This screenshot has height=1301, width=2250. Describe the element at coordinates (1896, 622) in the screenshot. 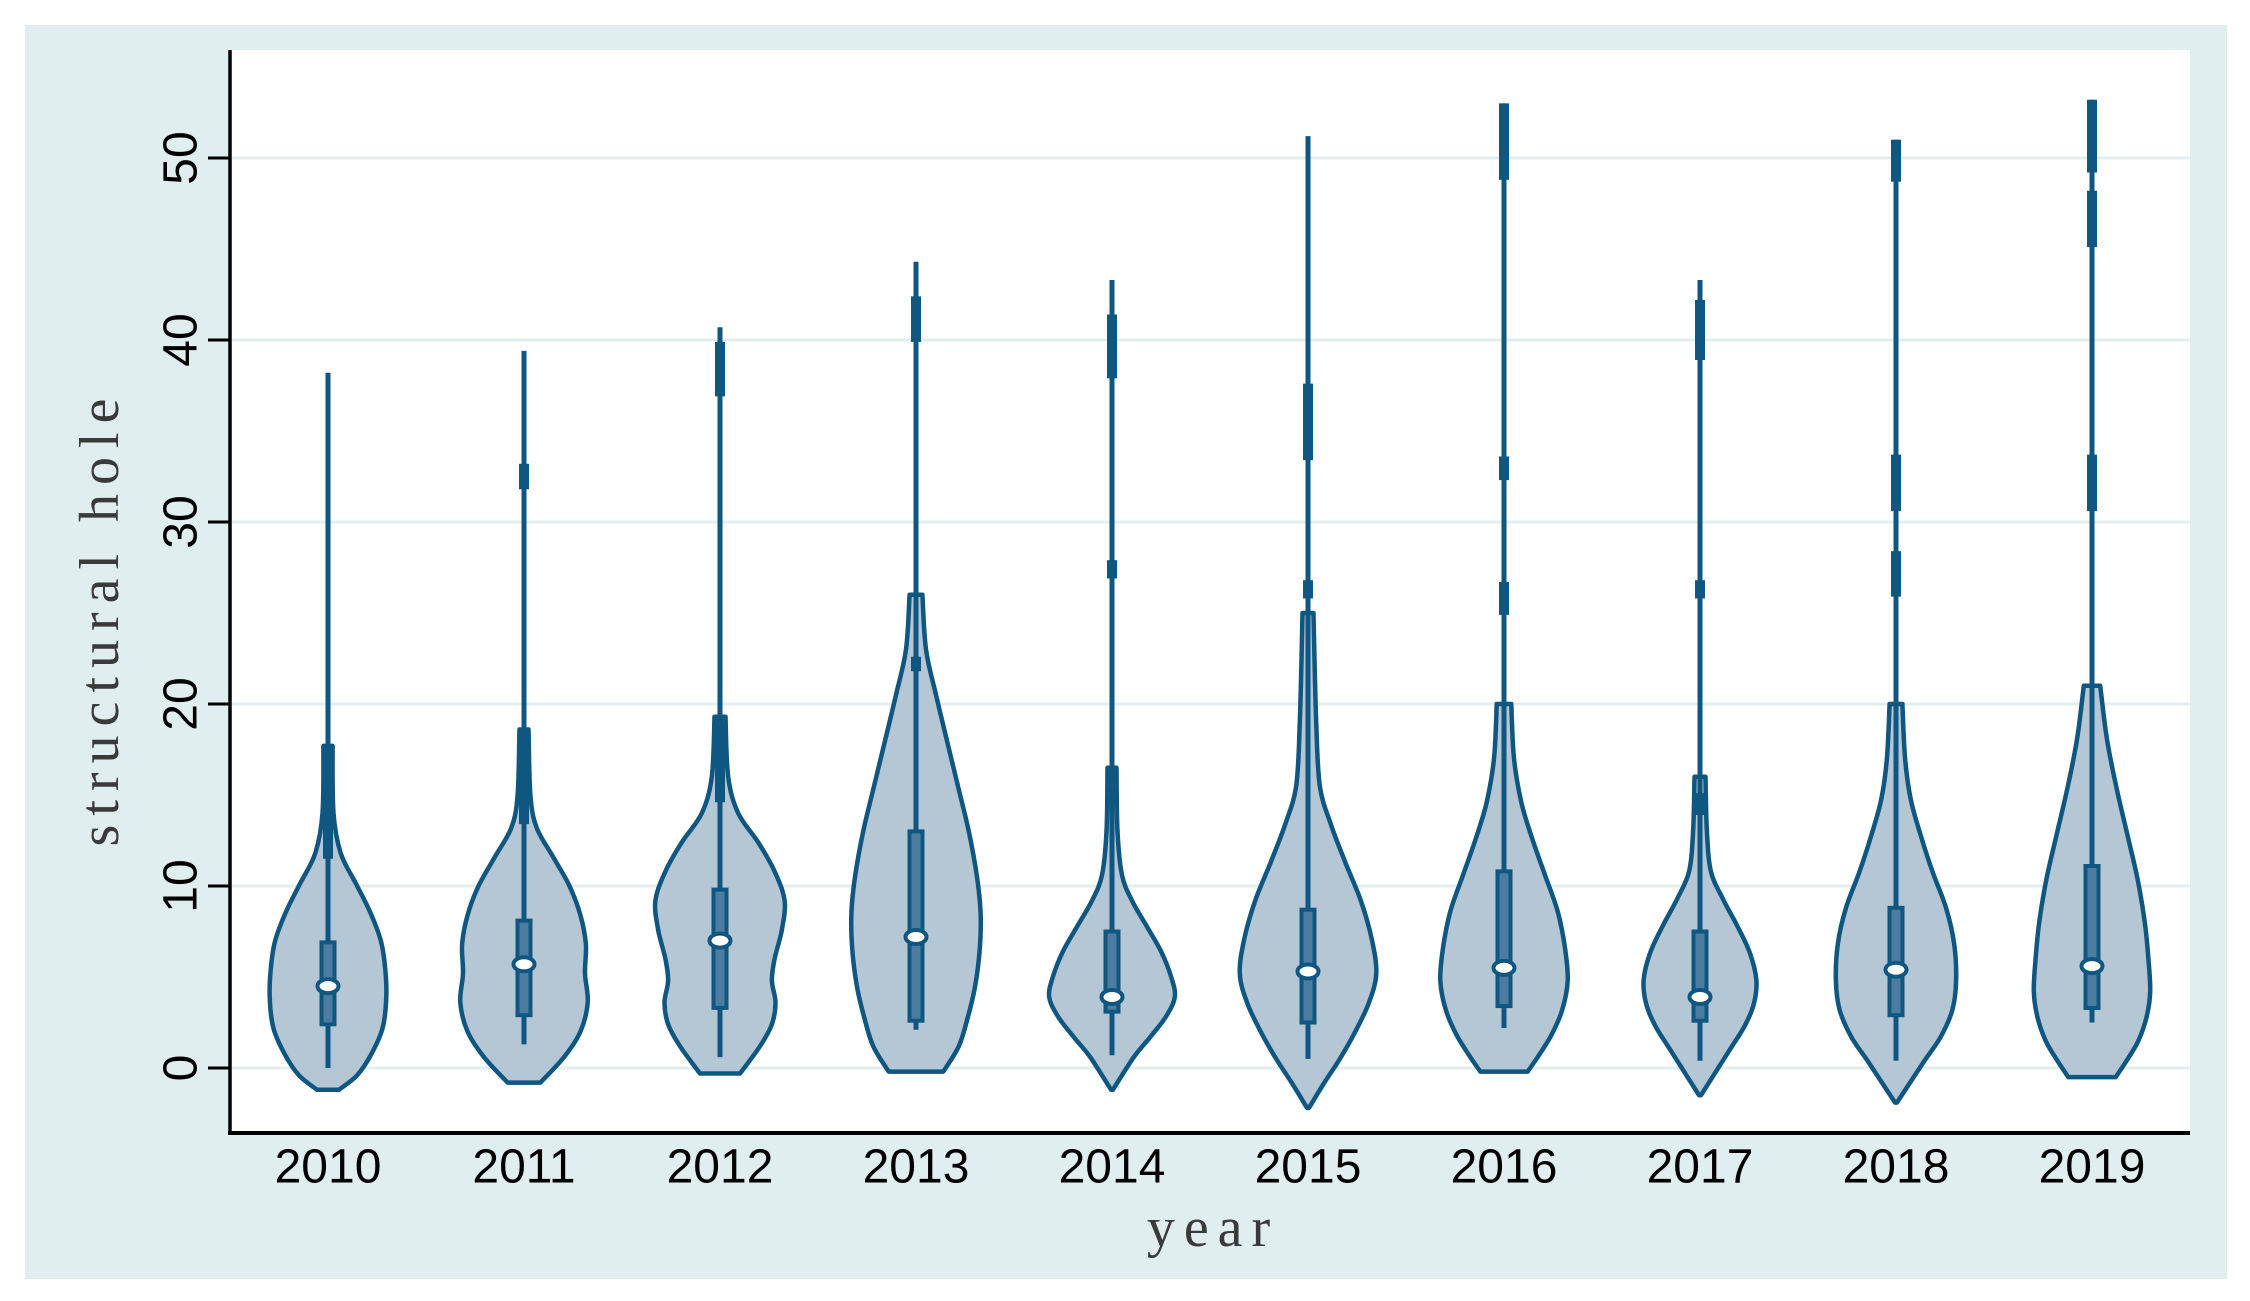

I see `violin-2018` at that location.